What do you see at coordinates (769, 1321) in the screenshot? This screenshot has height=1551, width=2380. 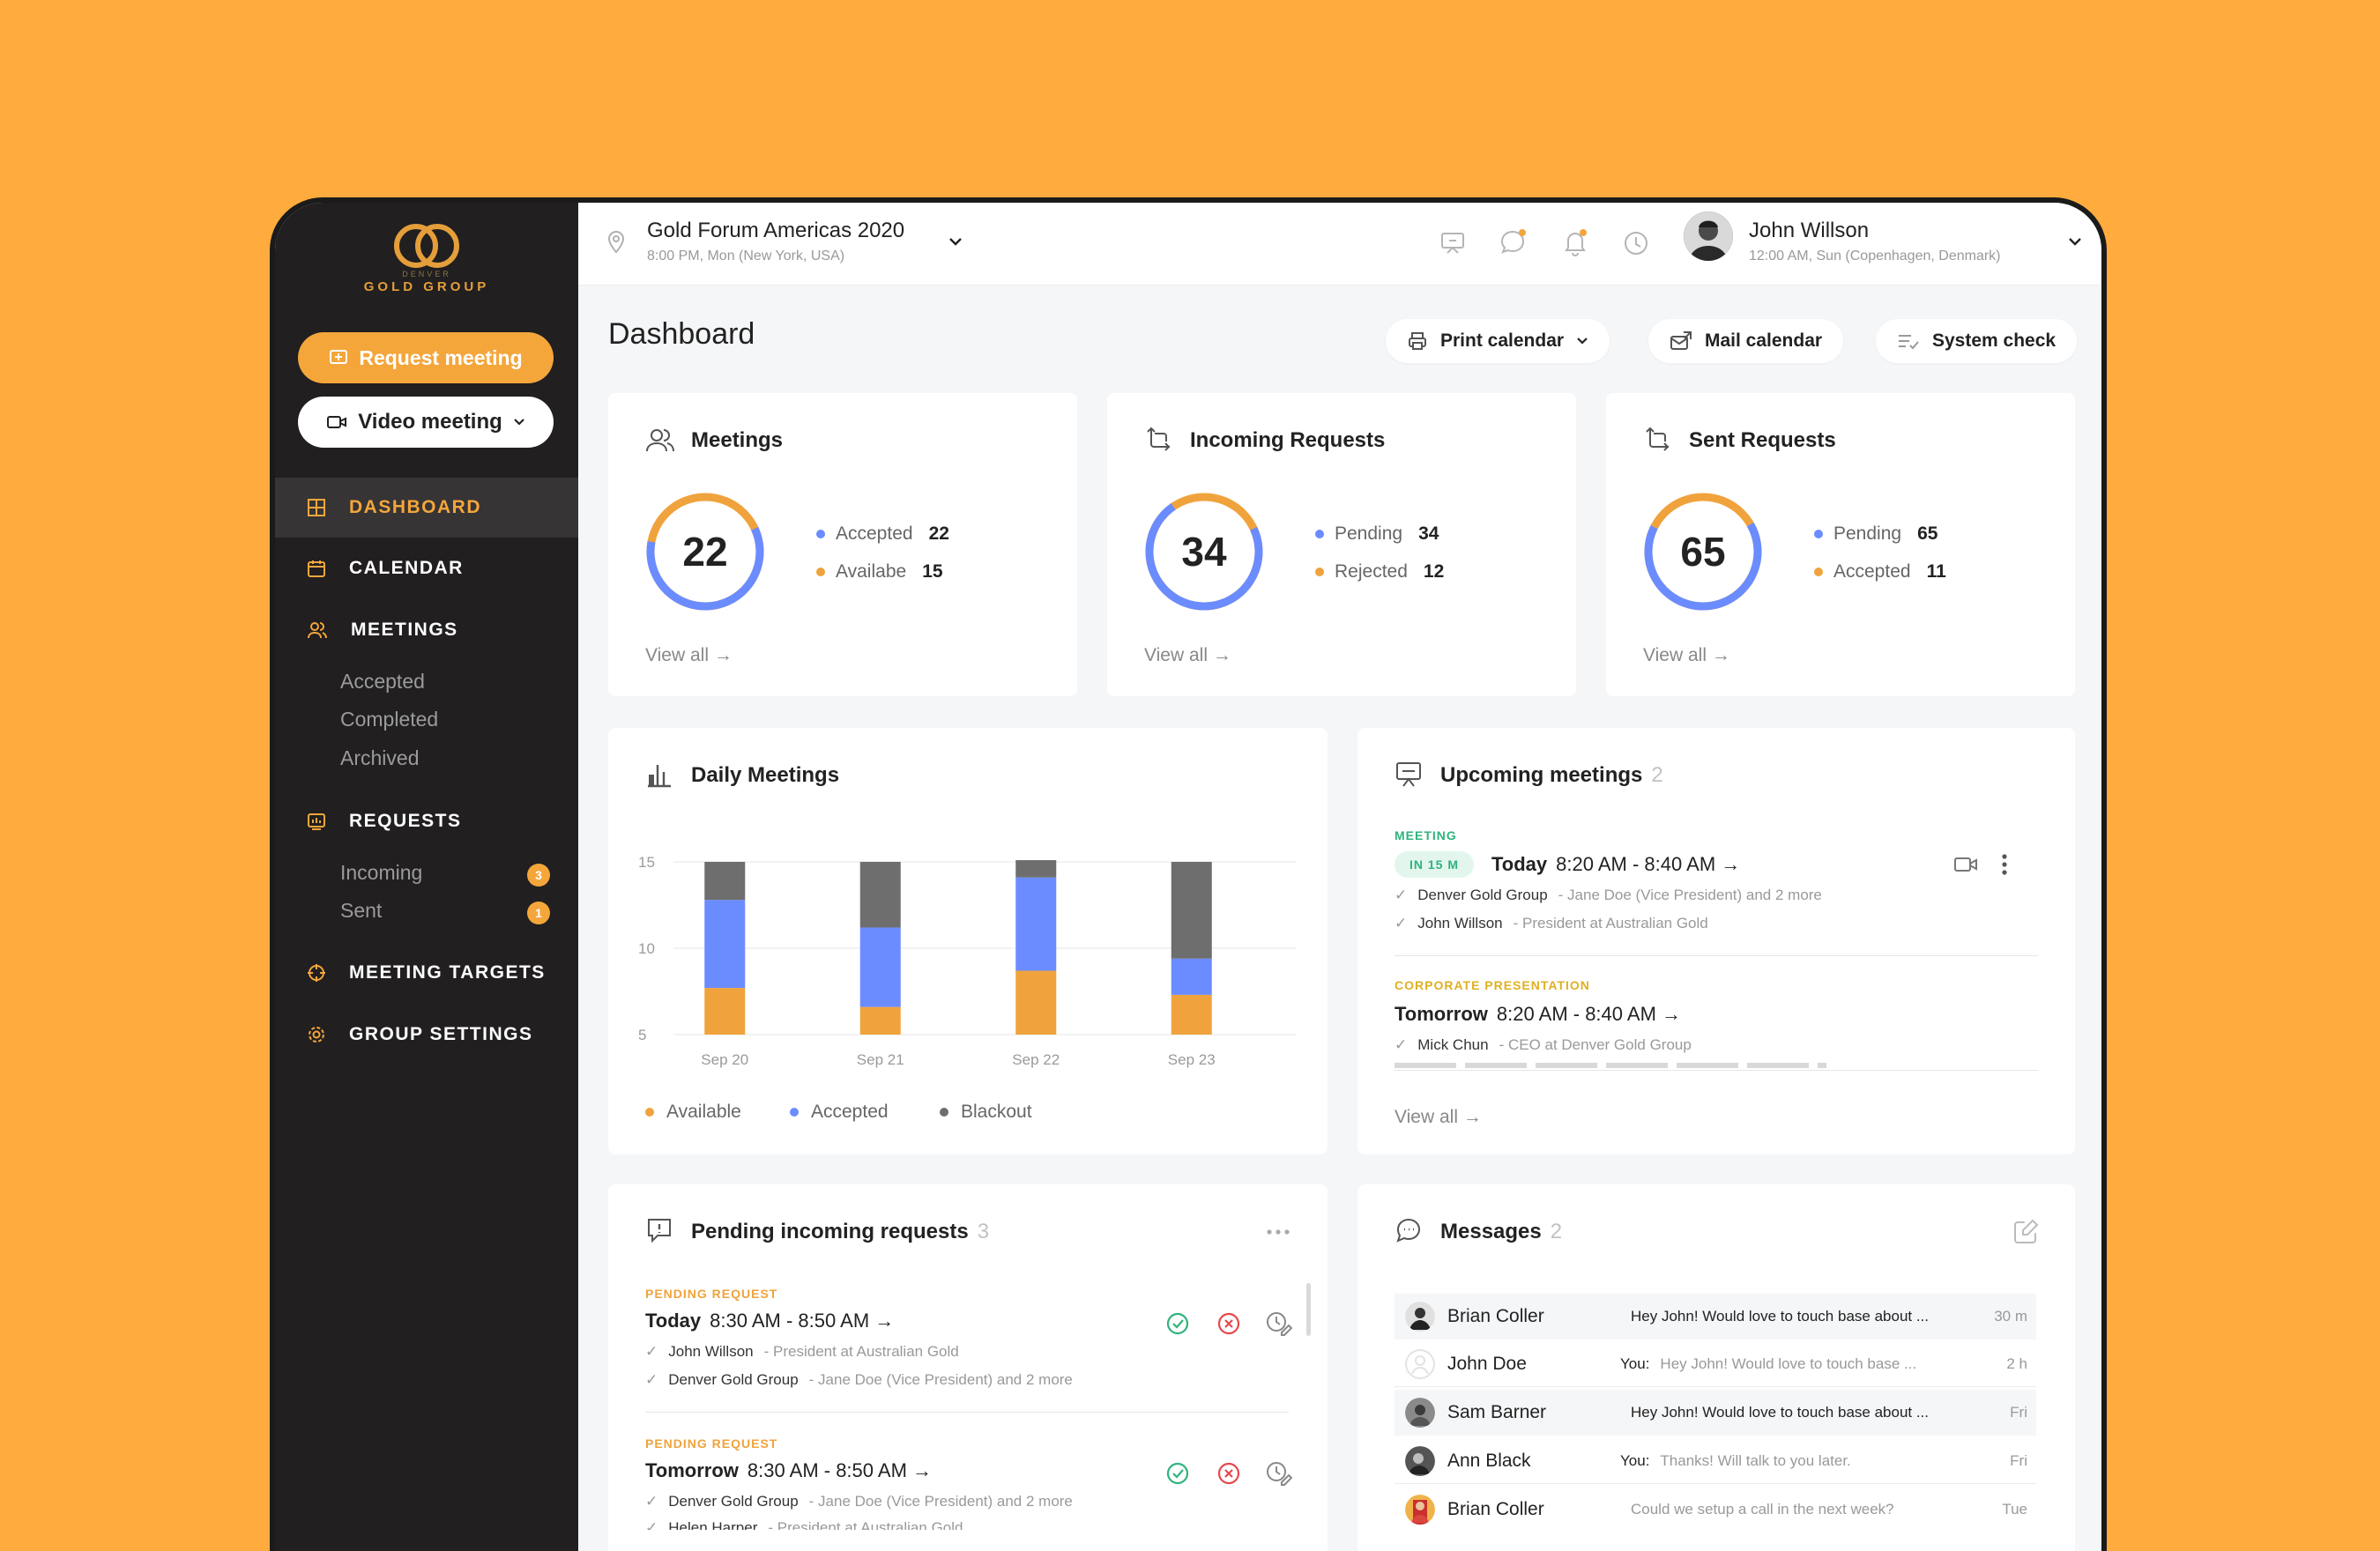 I see `pending-time-1: Today 8:30 AM - 8:50 AM →` at bounding box center [769, 1321].